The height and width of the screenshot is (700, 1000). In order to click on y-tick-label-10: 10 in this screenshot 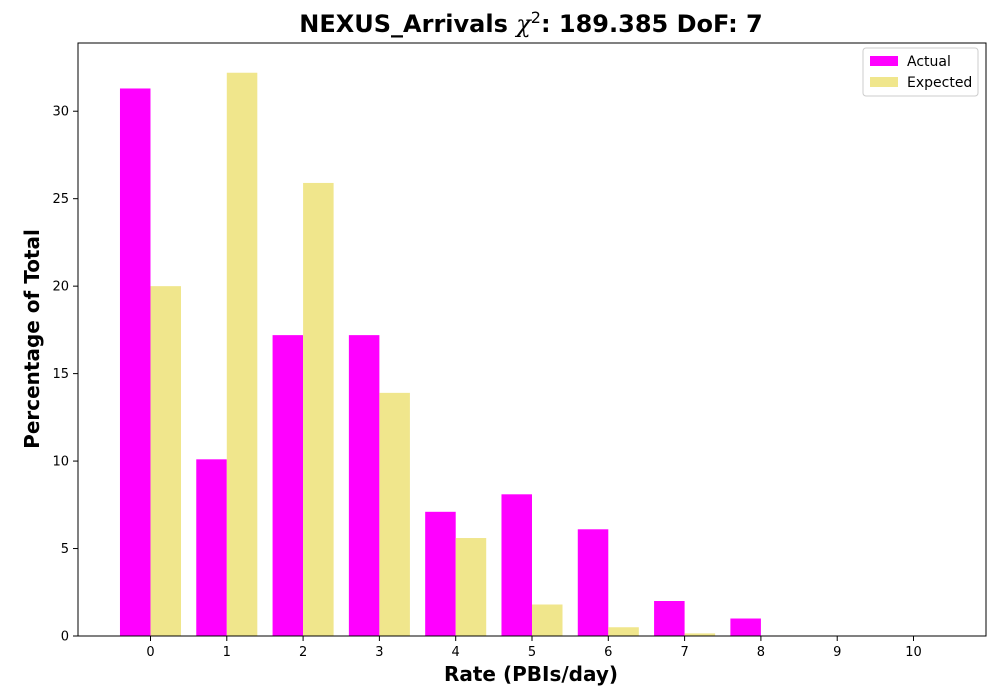, I will do `click(60, 462)`.